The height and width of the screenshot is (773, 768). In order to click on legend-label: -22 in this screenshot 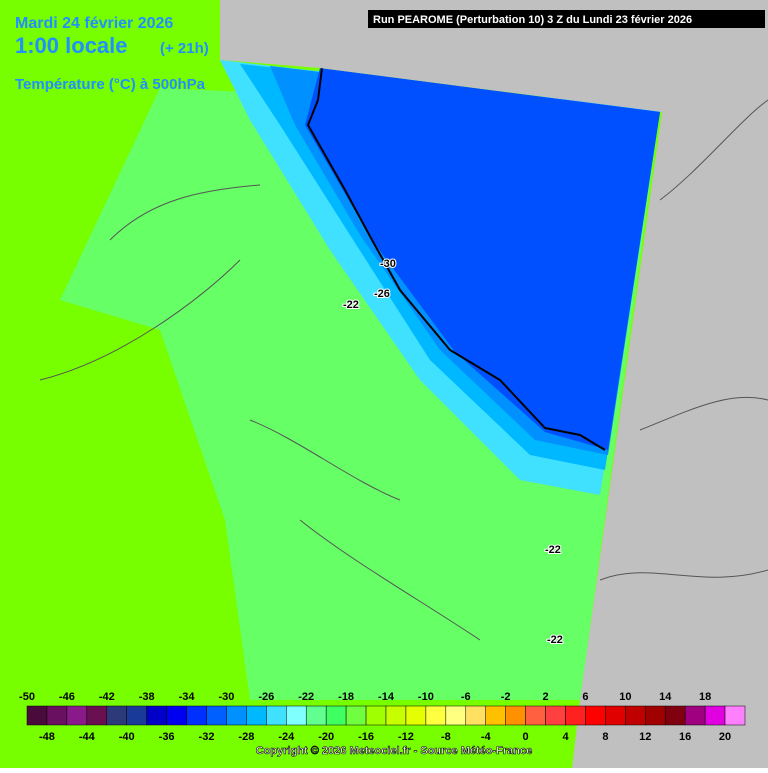, I will do `click(306, 697)`.